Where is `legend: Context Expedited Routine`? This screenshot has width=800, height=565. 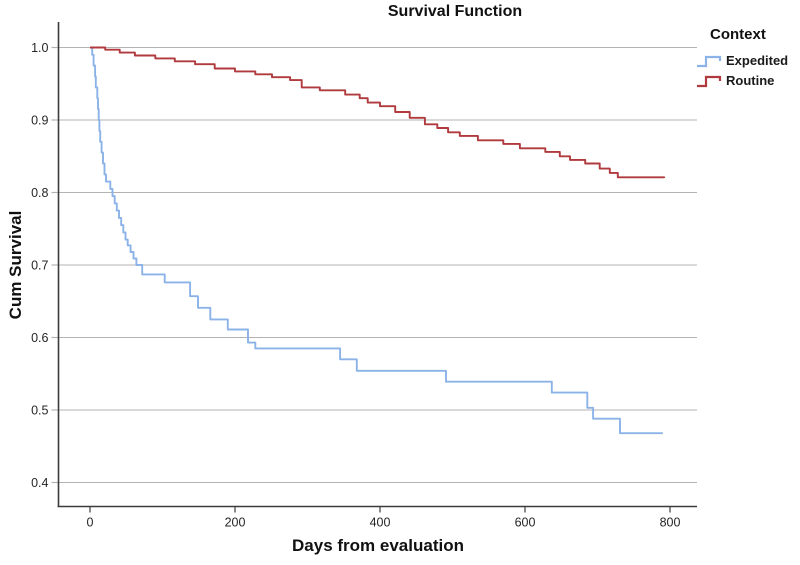 legend: Context Expedited Routine is located at coordinates (748, 59).